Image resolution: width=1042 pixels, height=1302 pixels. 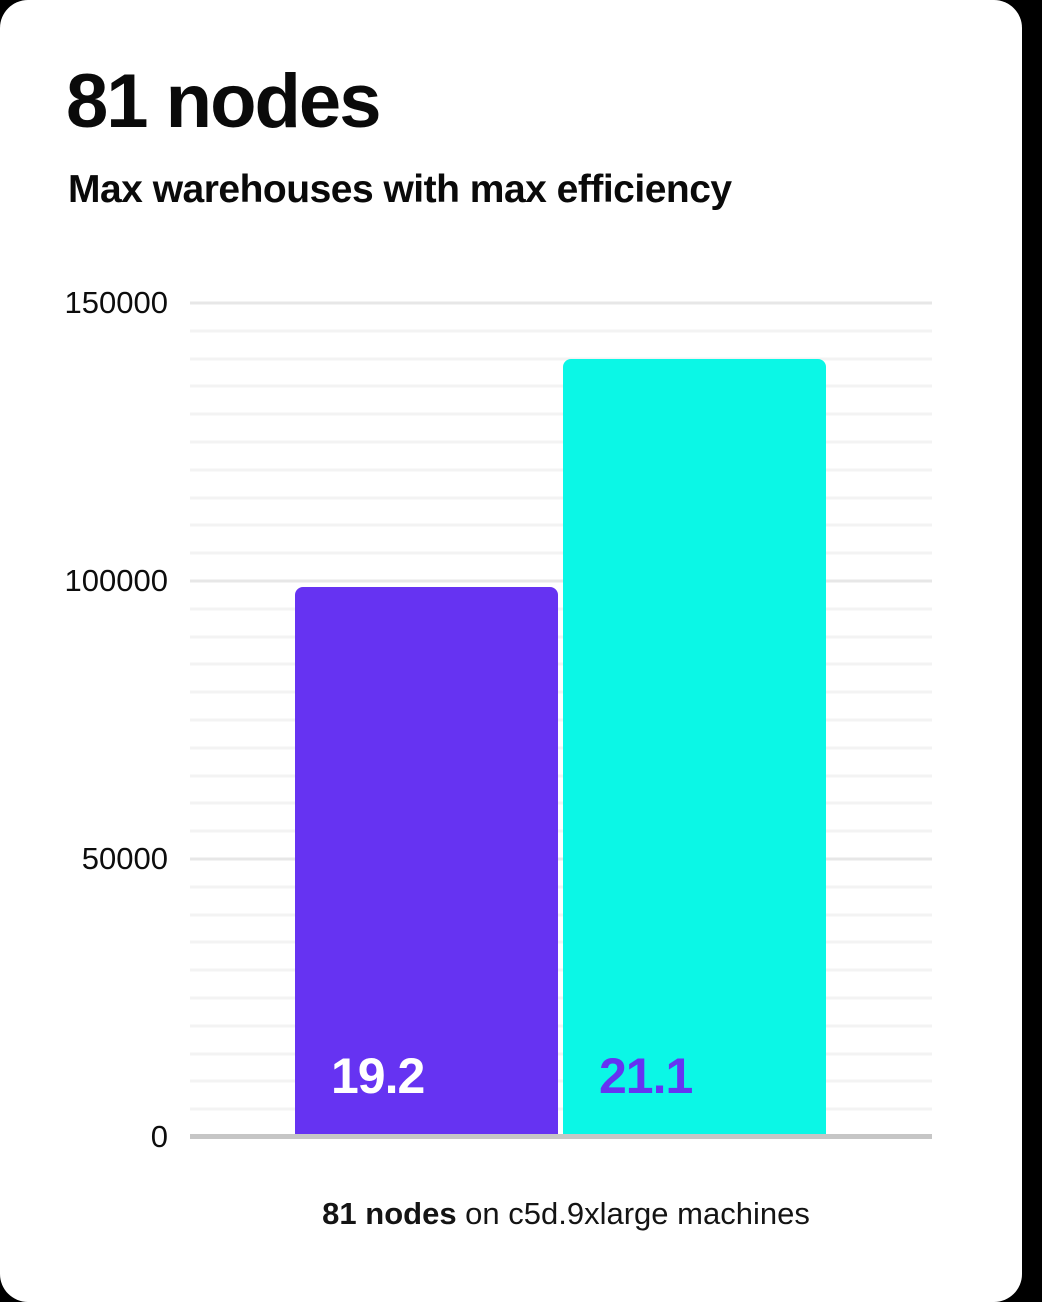 What do you see at coordinates (426, 861) in the screenshot?
I see `bar-1: 19.2` at bounding box center [426, 861].